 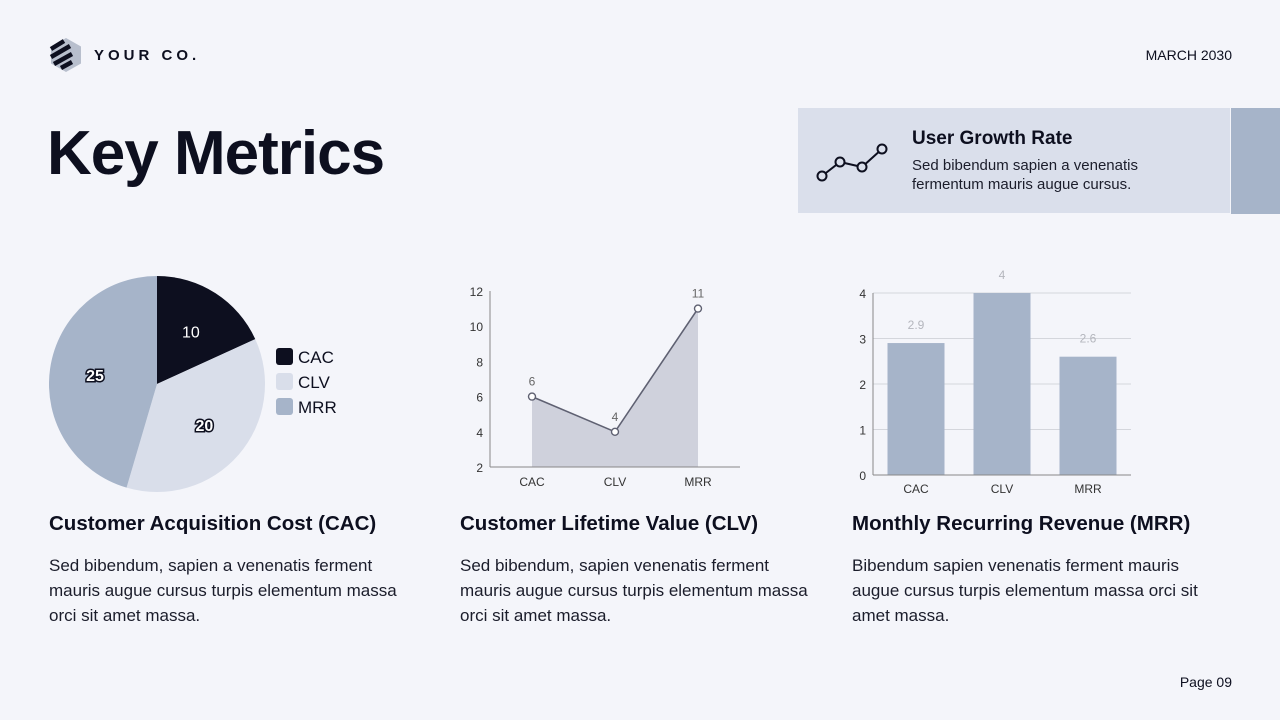 I want to click on growth-card-title: User Growth Rate, so click(x=992, y=138).